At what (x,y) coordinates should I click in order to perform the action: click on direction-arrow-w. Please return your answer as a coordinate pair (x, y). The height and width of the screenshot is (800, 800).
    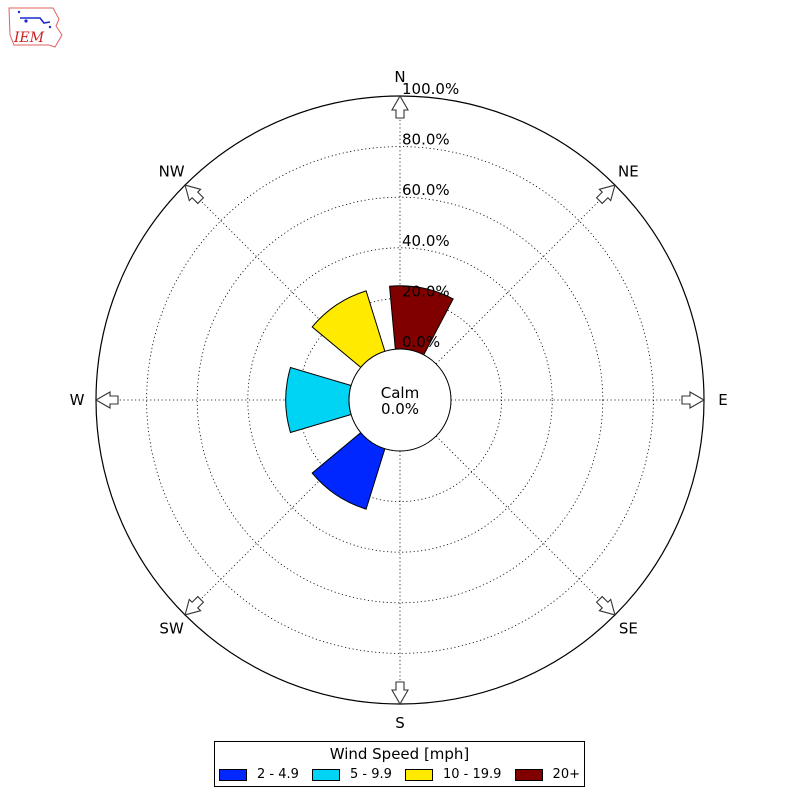
    Looking at the image, I should click on (106, 400).